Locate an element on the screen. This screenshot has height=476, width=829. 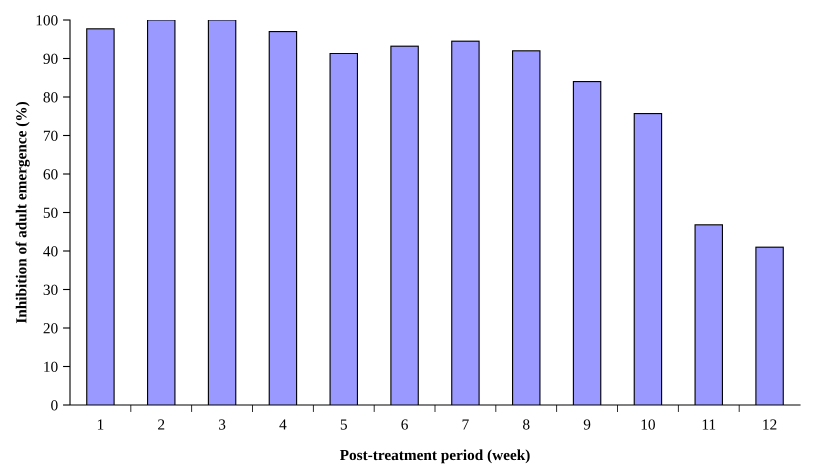
x-tick-label: 7 is located at coordinates (465, 424).